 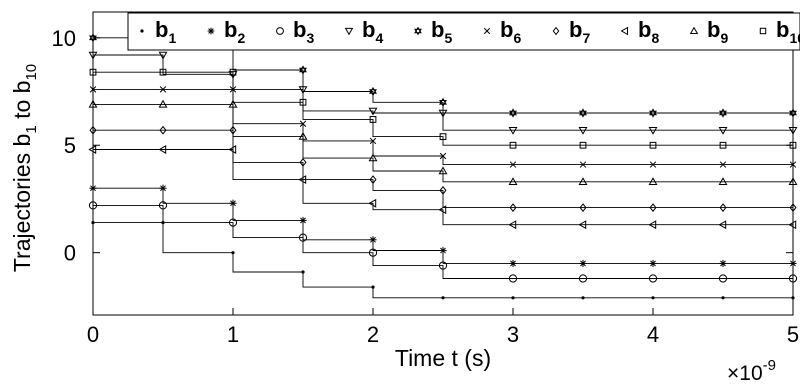 I want to click on legend-item-b4: b4, so click(x=363, y=31).